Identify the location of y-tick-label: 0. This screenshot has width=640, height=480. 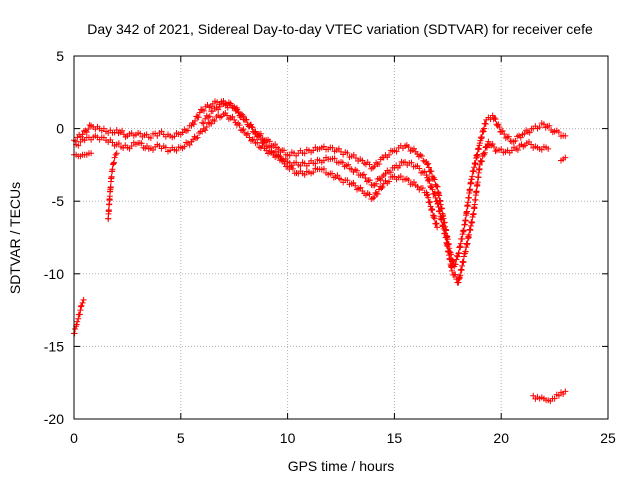
(60, 129).